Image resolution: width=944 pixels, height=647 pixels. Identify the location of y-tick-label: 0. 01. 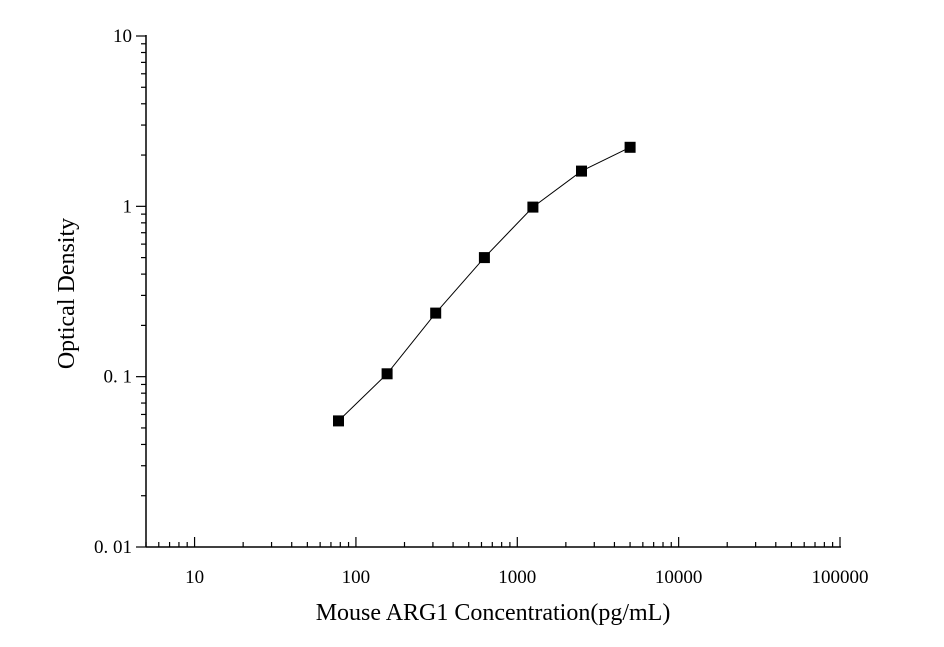
(113, 547).